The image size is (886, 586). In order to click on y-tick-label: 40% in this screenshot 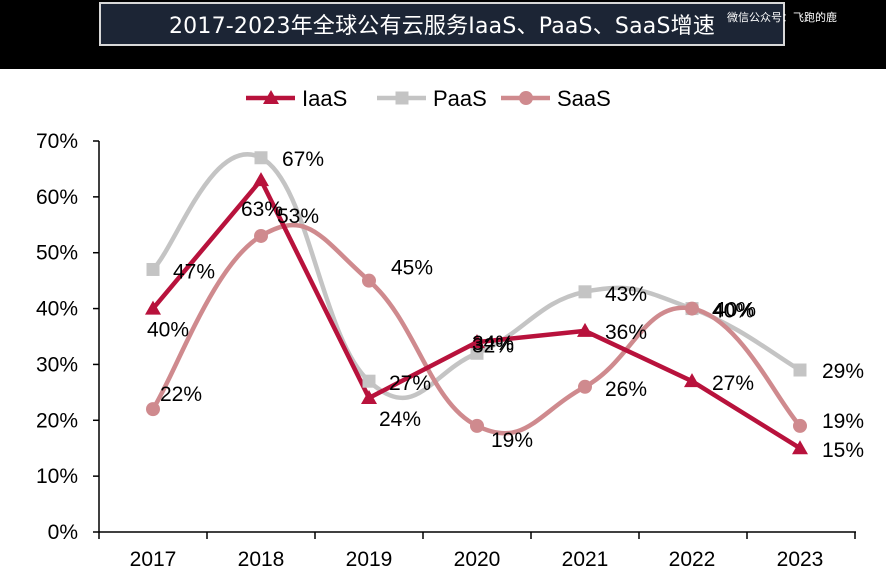, I will do `click(57, 309)`.